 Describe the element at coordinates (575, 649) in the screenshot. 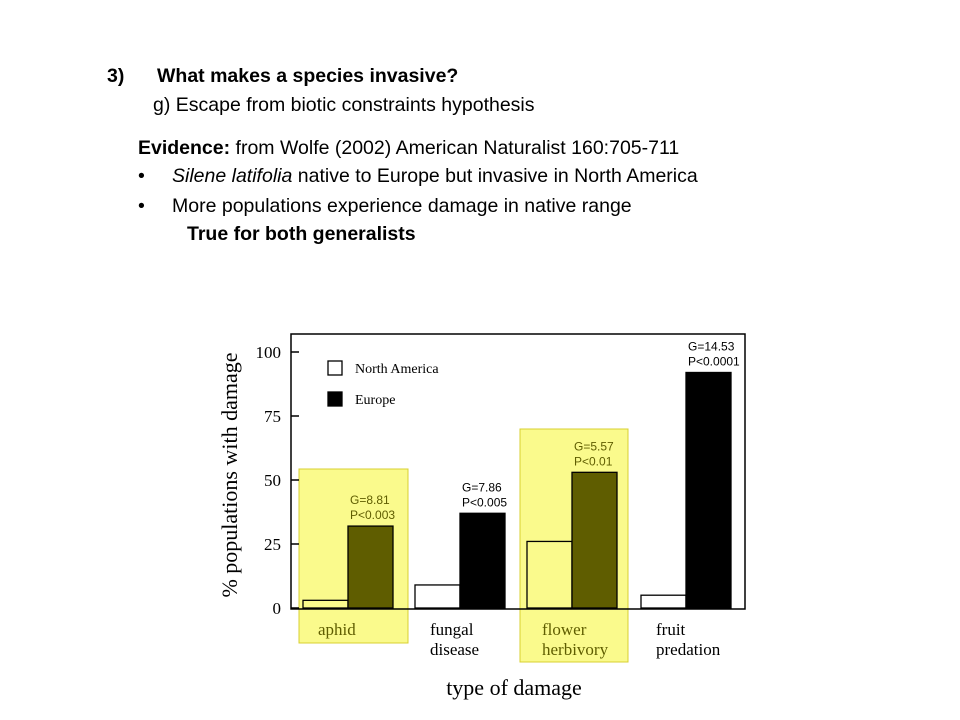

I see `x-tick-label-flower-herbivory-line2: herbivory` at that location.